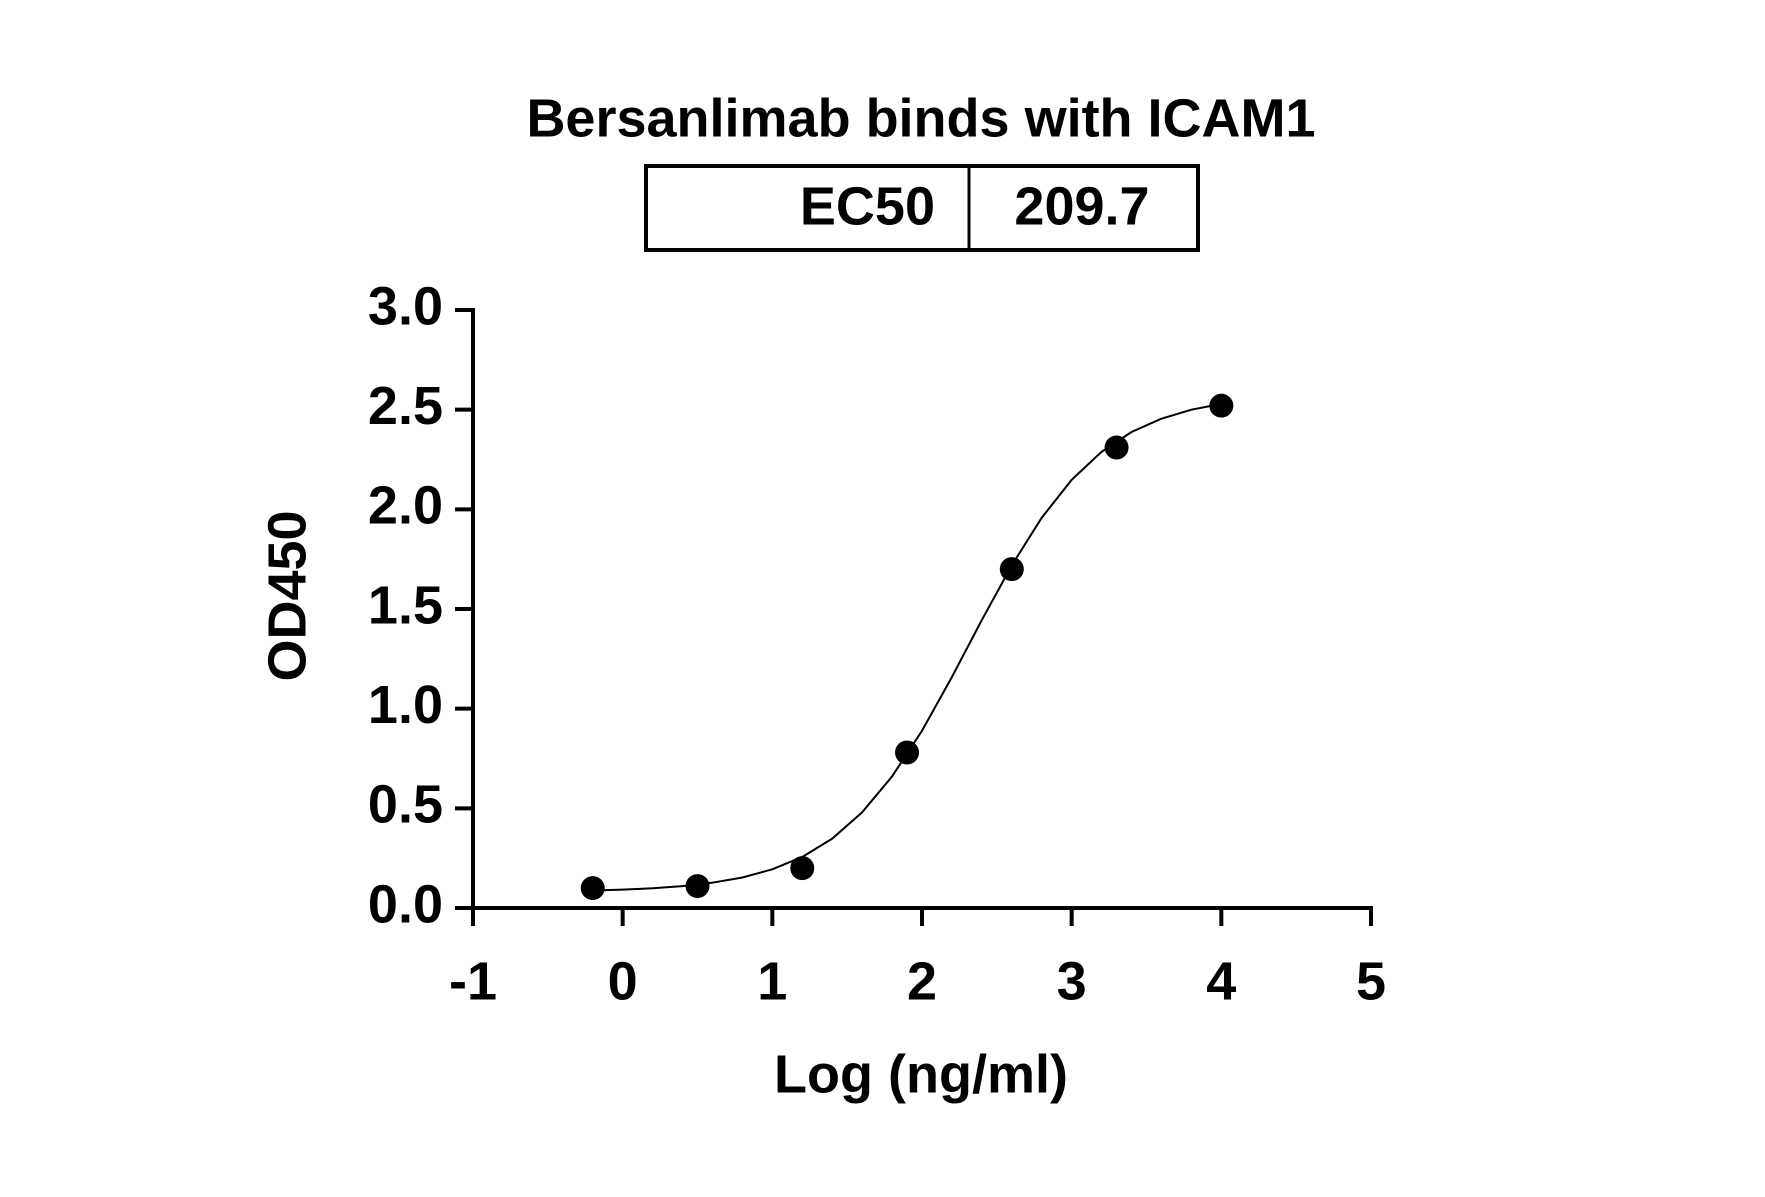 Image resolution: width=1765 pixels, height=1197 pixels. I want to click on x-tick-label: 2, so click(922, 981).